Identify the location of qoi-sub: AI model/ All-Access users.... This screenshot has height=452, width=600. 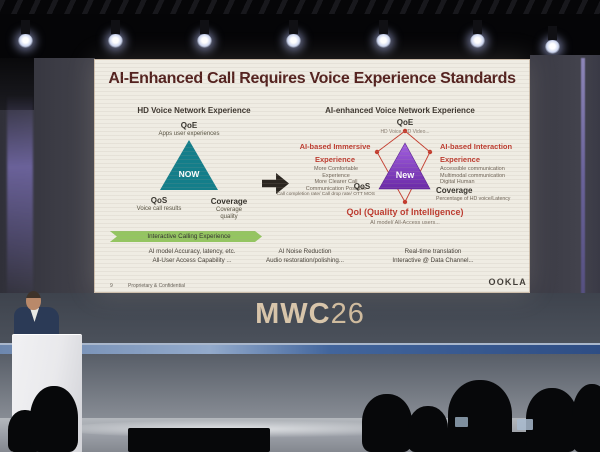
(405, 223).